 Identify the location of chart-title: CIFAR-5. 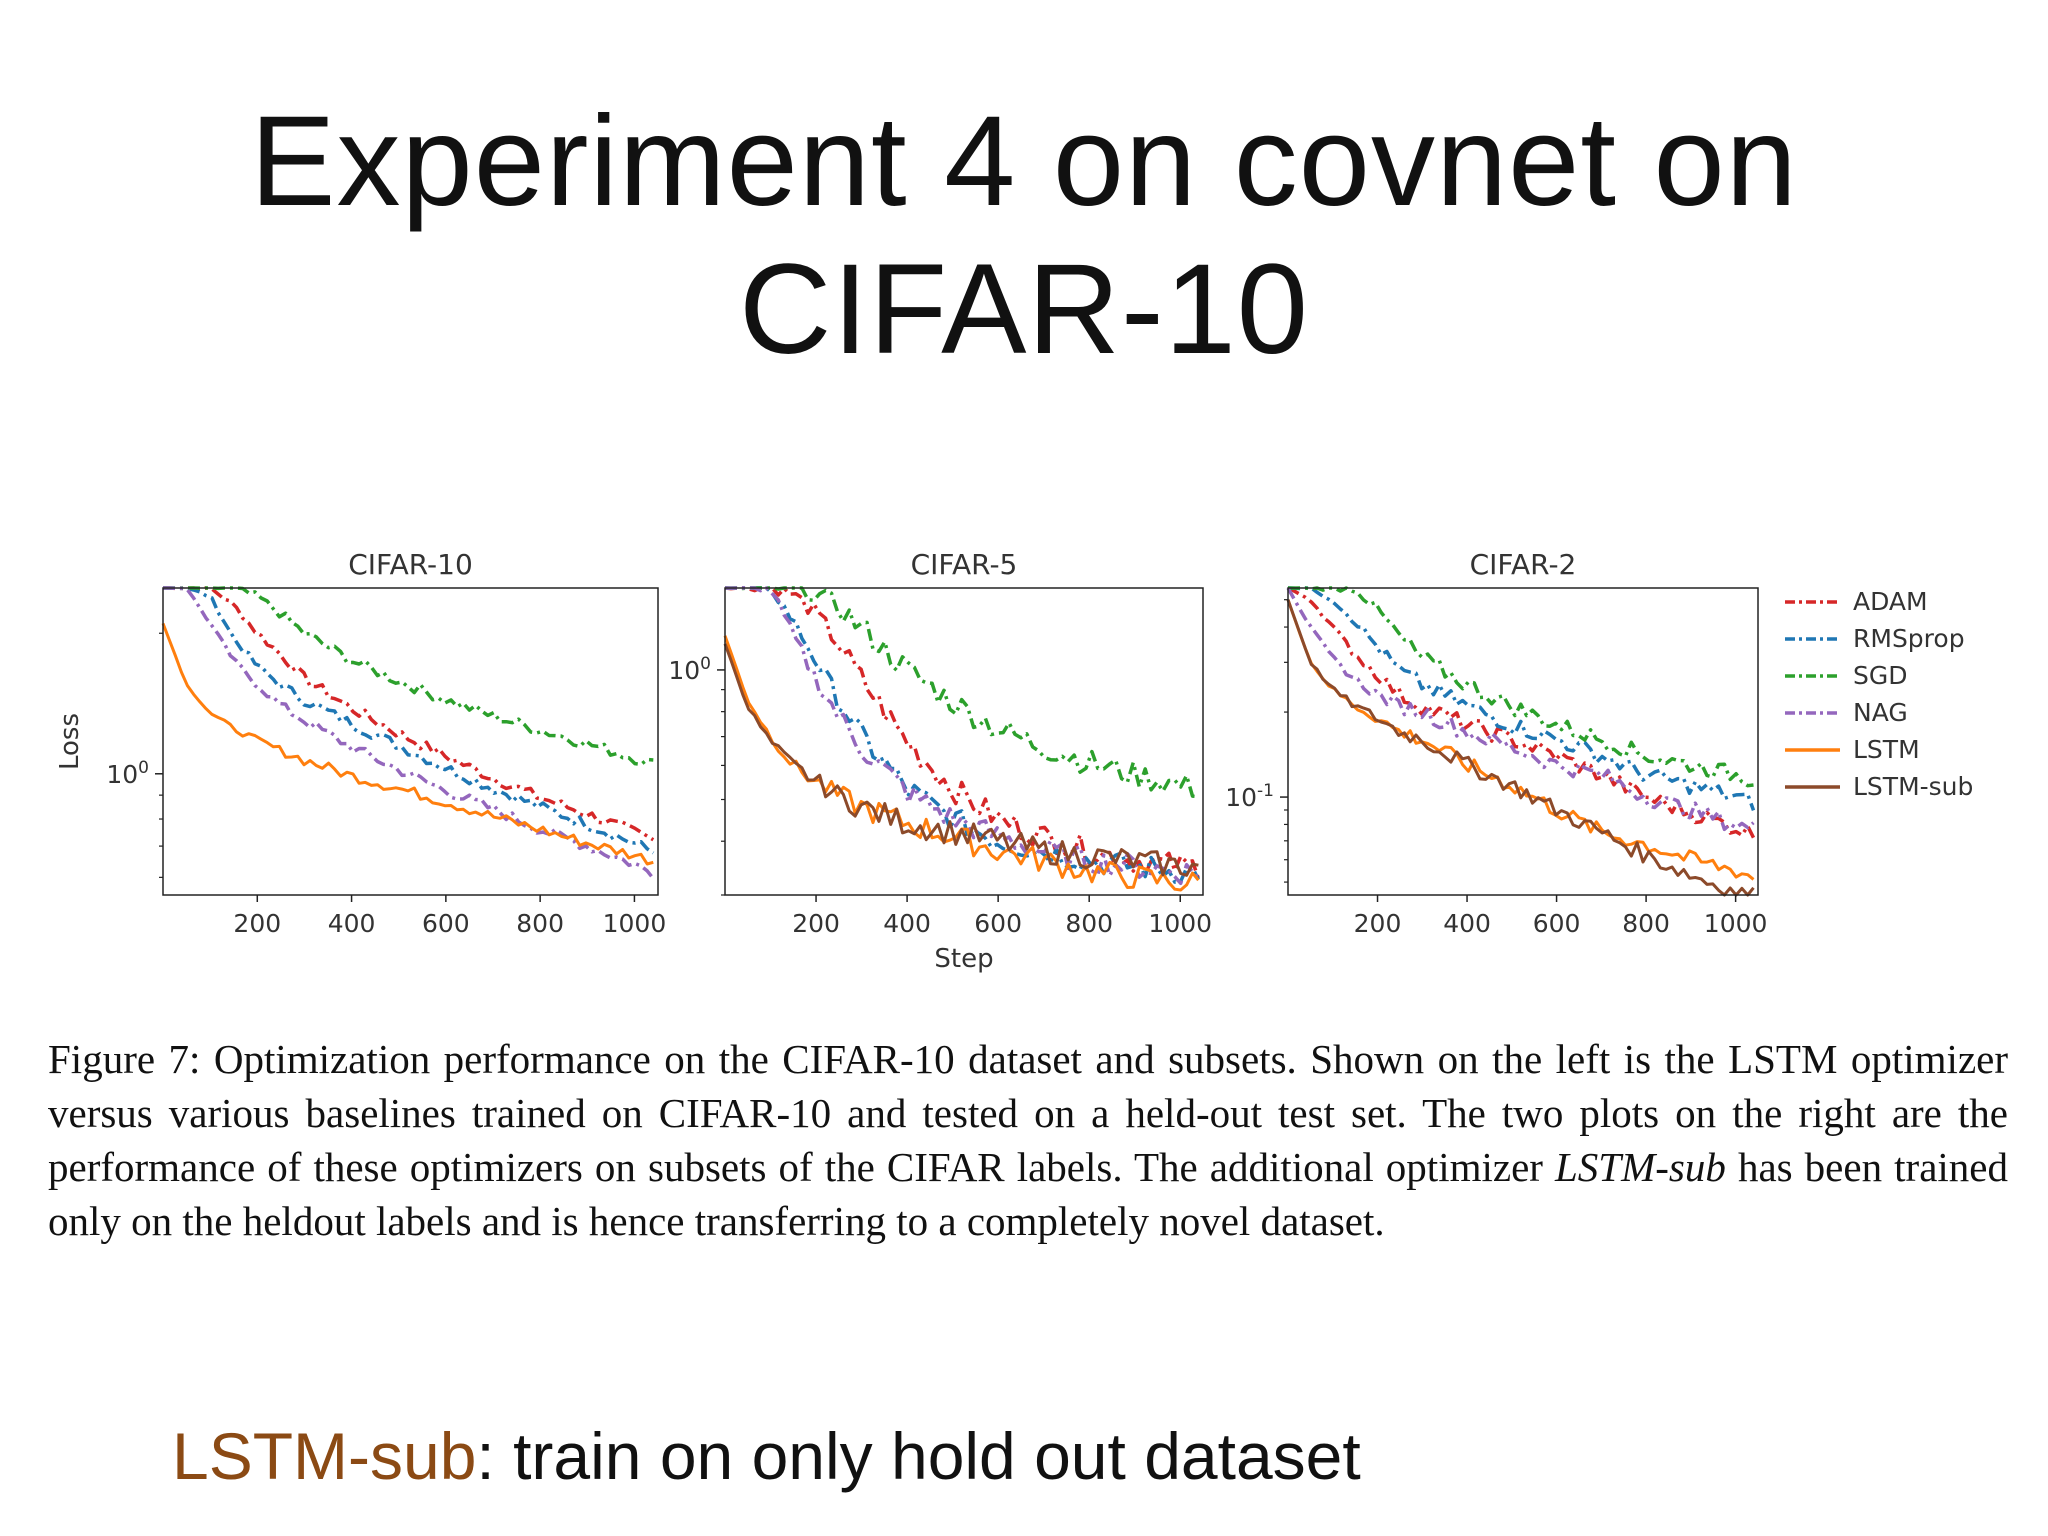
(964, 564).